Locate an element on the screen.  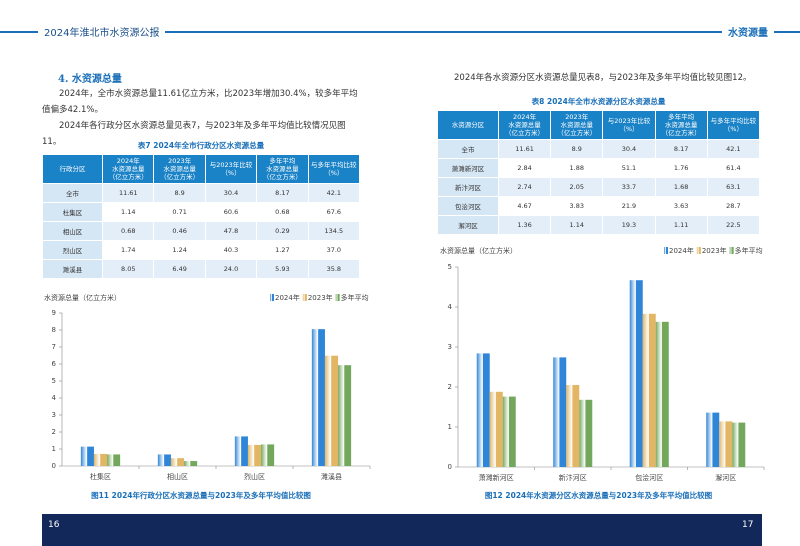
table-cell: 1.27 is located at coordinates (282, 250).